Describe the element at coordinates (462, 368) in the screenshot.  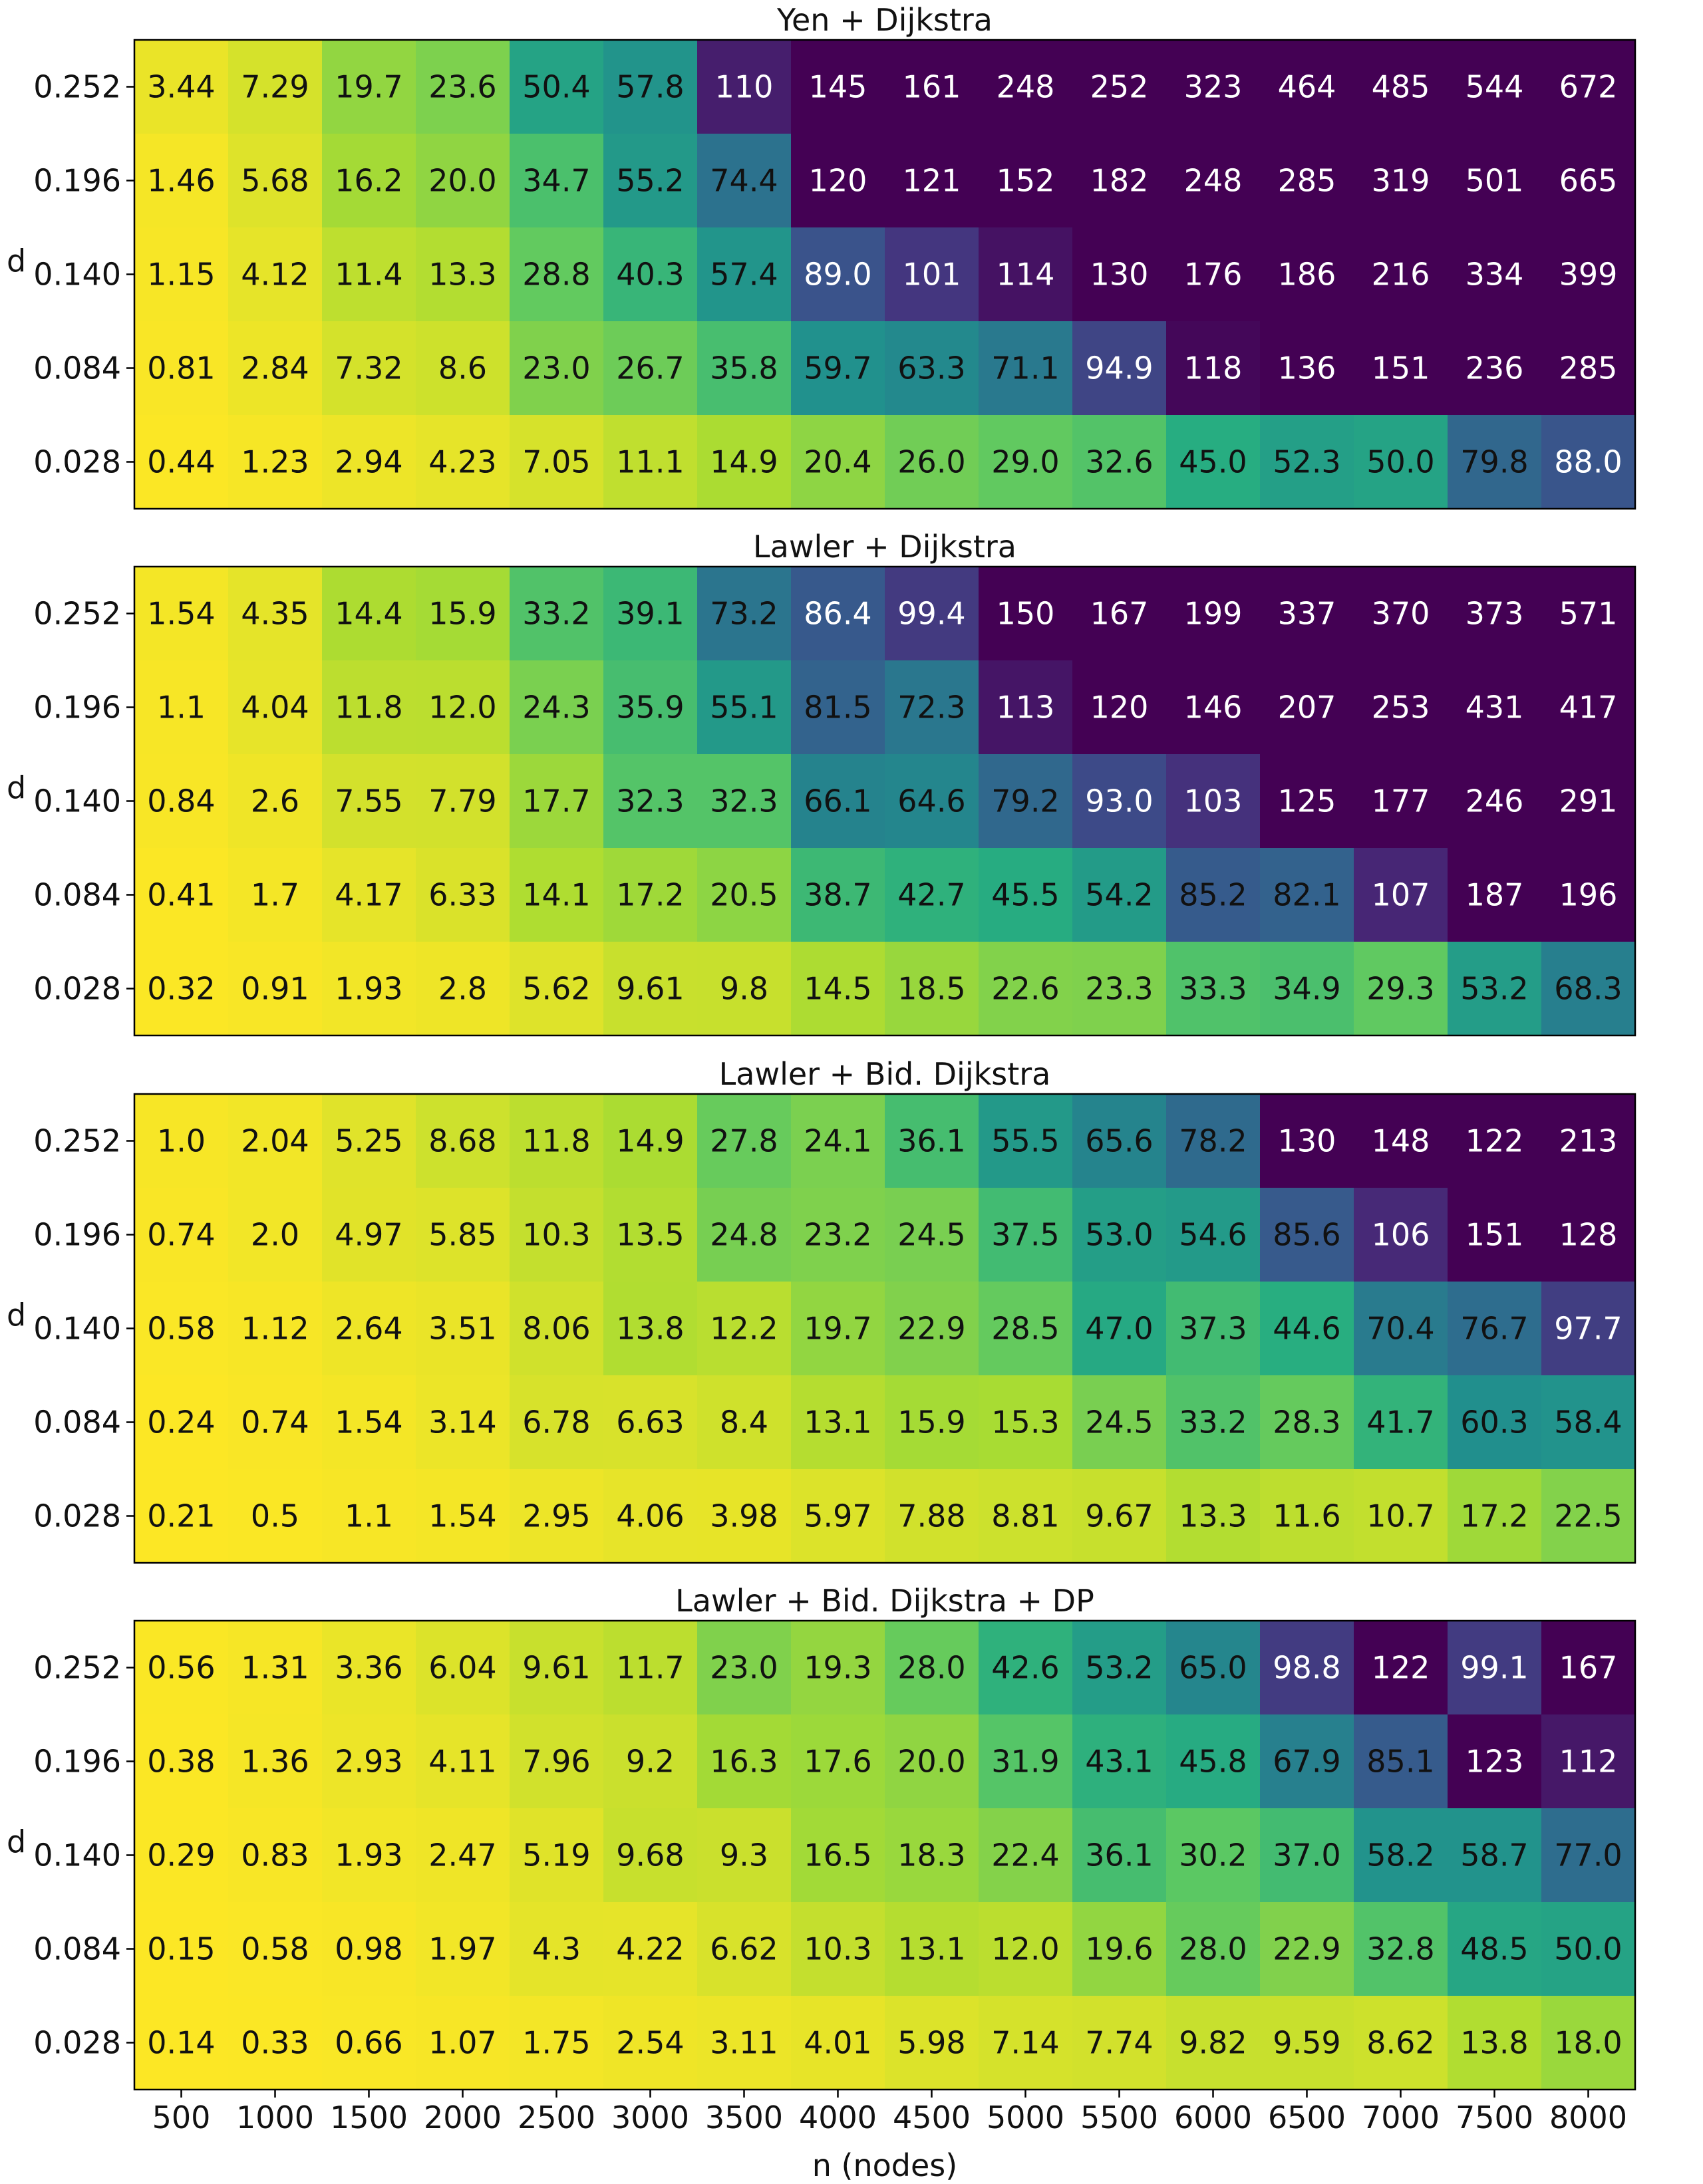
I see `cell-value-label: 8.6` at that location.